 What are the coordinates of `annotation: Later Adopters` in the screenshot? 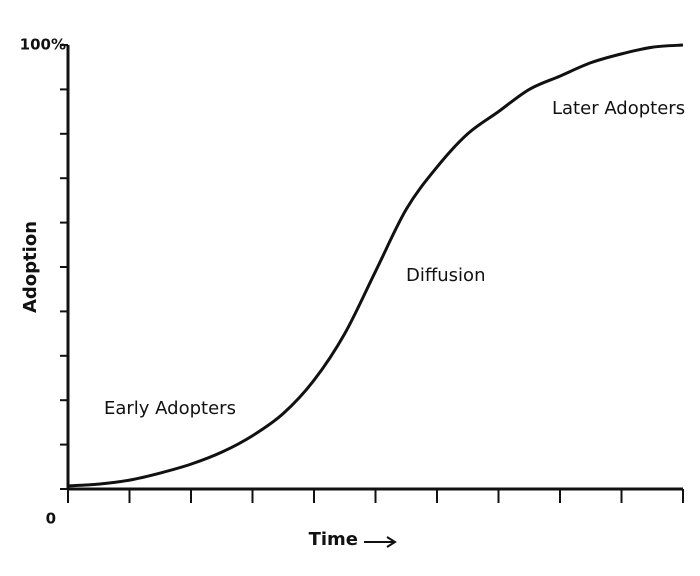 It's located at (618, 108).